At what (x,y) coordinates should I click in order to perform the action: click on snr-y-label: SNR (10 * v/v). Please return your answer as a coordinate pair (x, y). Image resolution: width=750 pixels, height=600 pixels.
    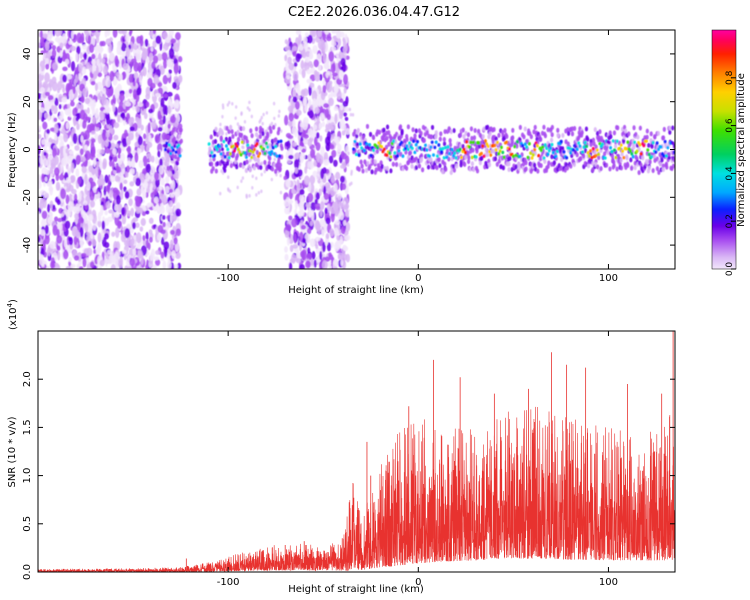
    Looking at the image, I should click on (12, 451).